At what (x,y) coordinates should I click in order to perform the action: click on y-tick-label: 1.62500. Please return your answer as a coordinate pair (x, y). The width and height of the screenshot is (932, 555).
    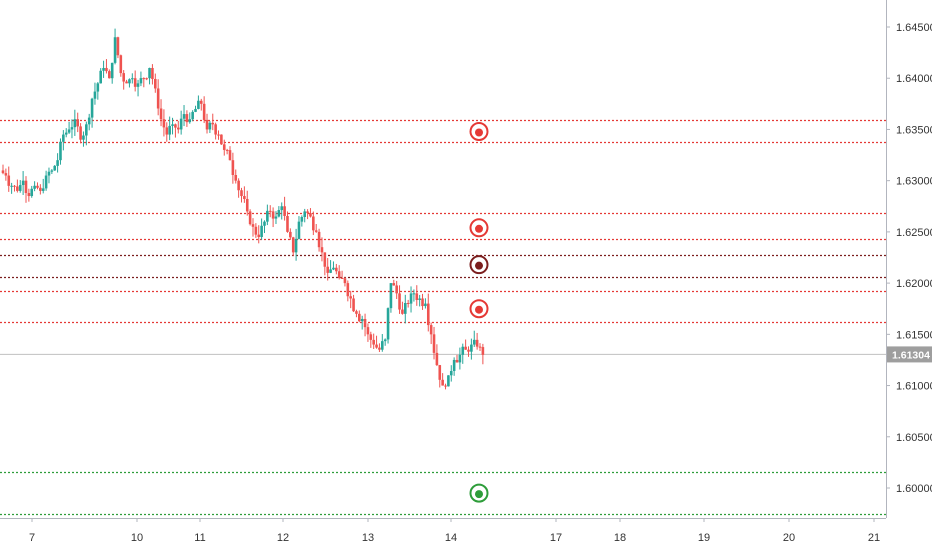
    Looking at the image, I should click on (914, 233).